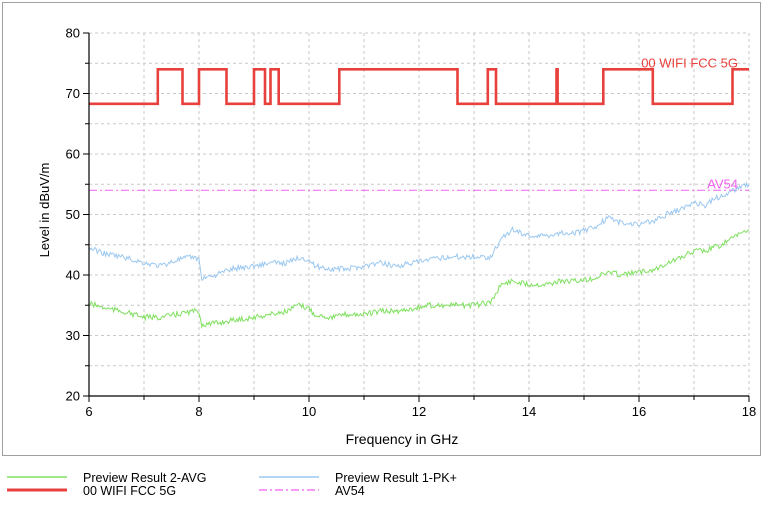 This screenshot has width=765, height=511. Describe the element at coordinates (722, 183) in the screenshot. I see `annotation-av54: AV54` at that location.